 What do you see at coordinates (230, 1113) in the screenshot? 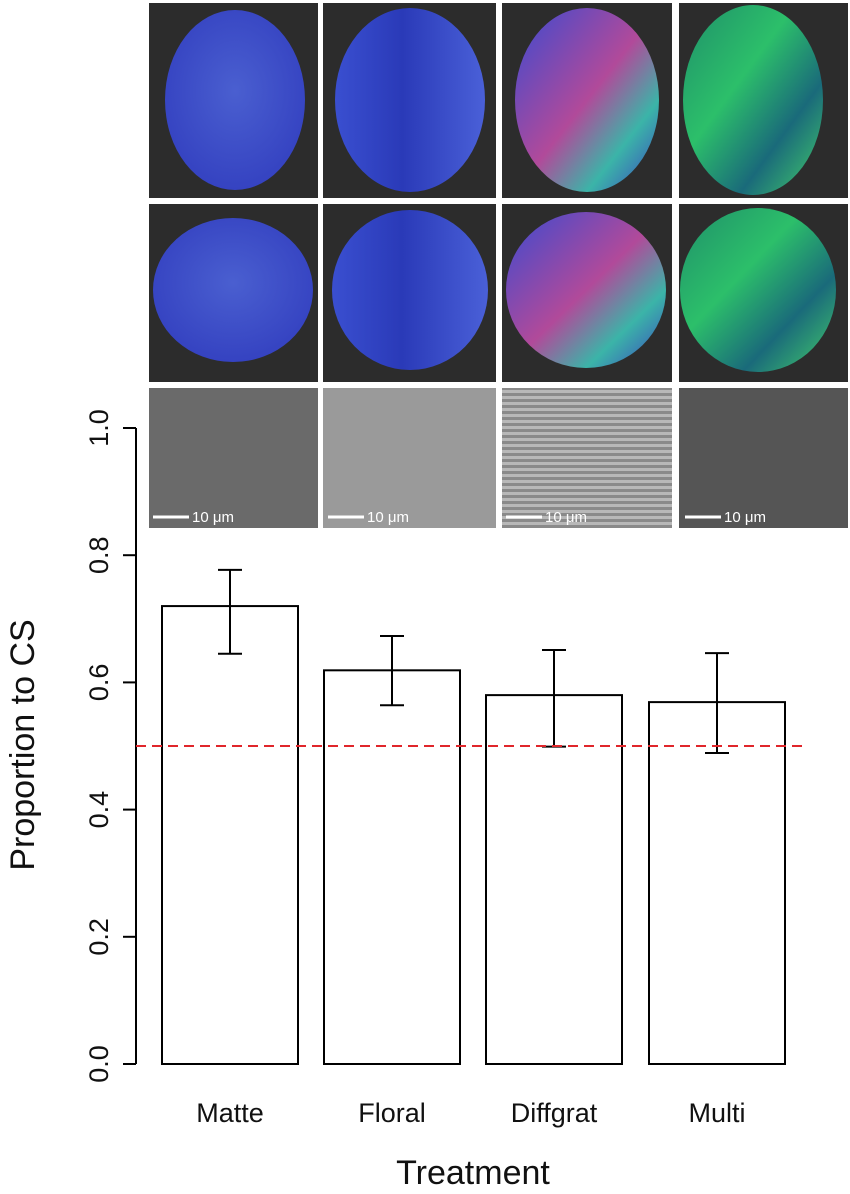
I see `x-tick-label: Matte` at bounding box center [230, 1113].